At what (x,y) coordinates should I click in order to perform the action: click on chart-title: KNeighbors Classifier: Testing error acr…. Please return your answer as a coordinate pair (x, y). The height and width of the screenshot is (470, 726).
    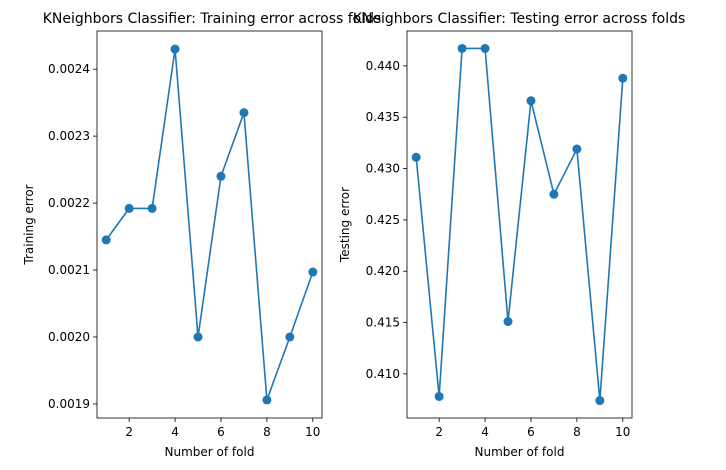
    Looking at the image, I should click on (519, 19).